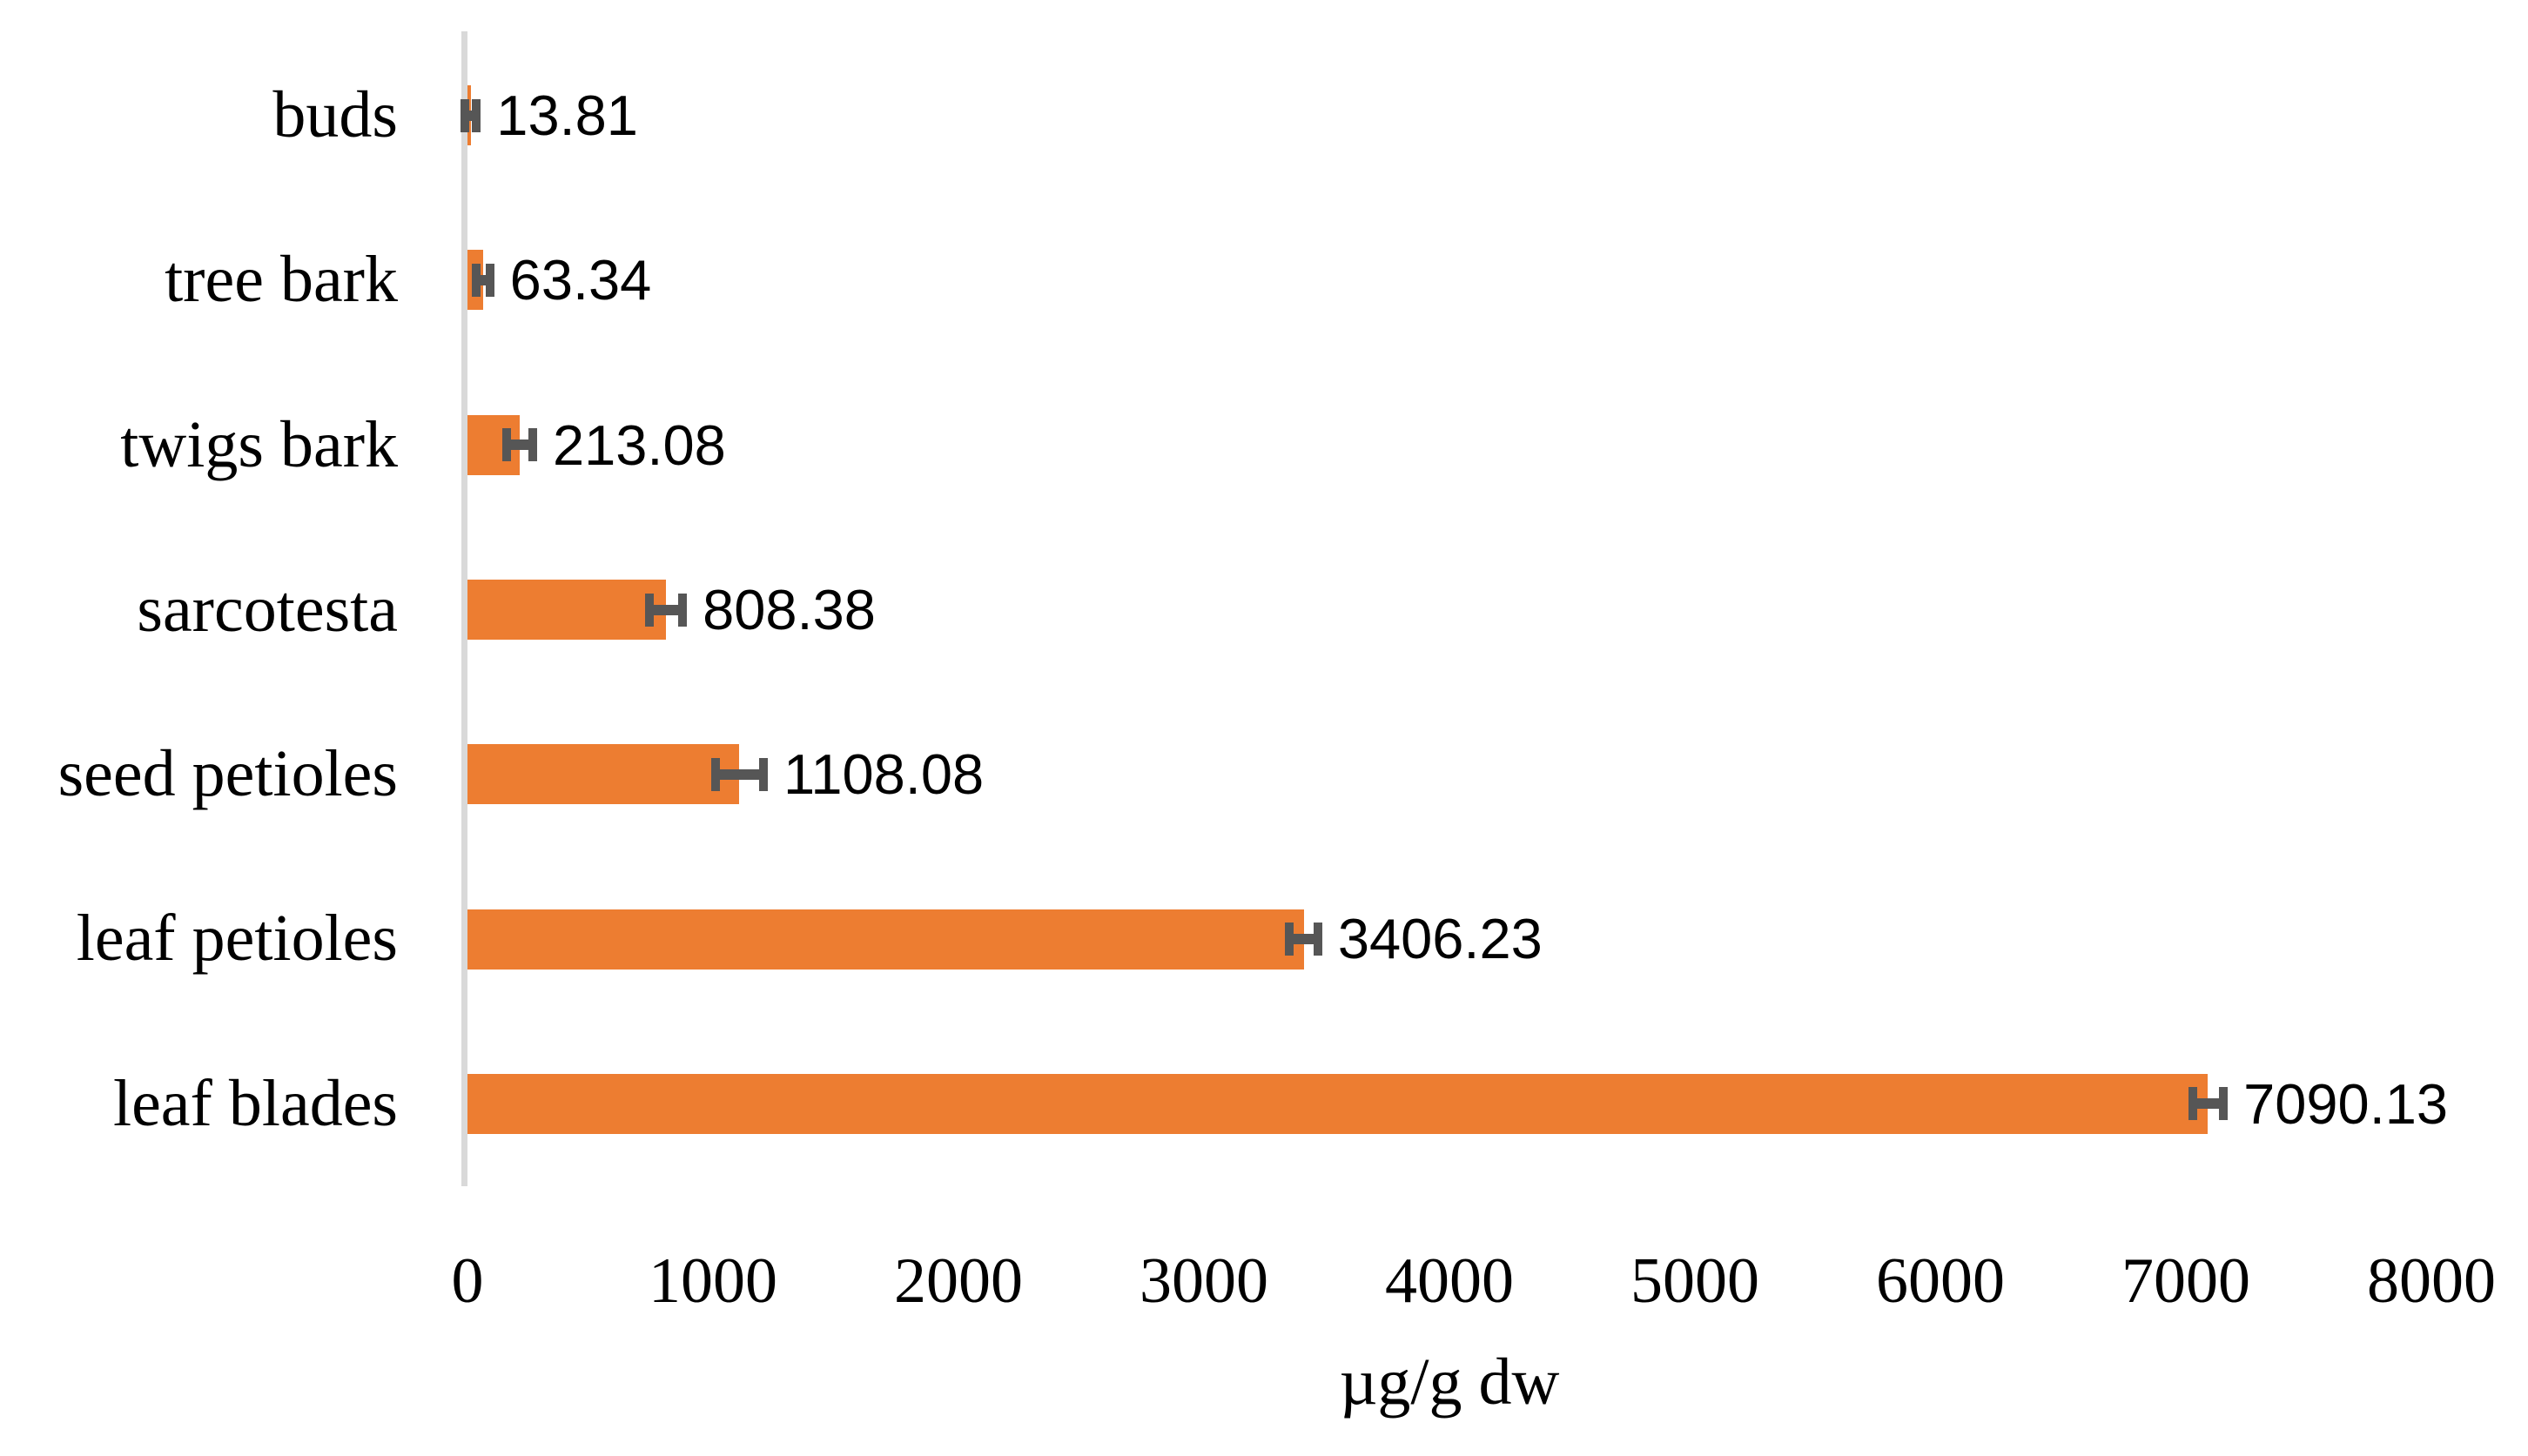 This screenshot has width=2528, height=1456. What do you see at coordinates (281, 280) in the screenshot?
I see `category-label: tree bark` at bounding box center [281, 280].